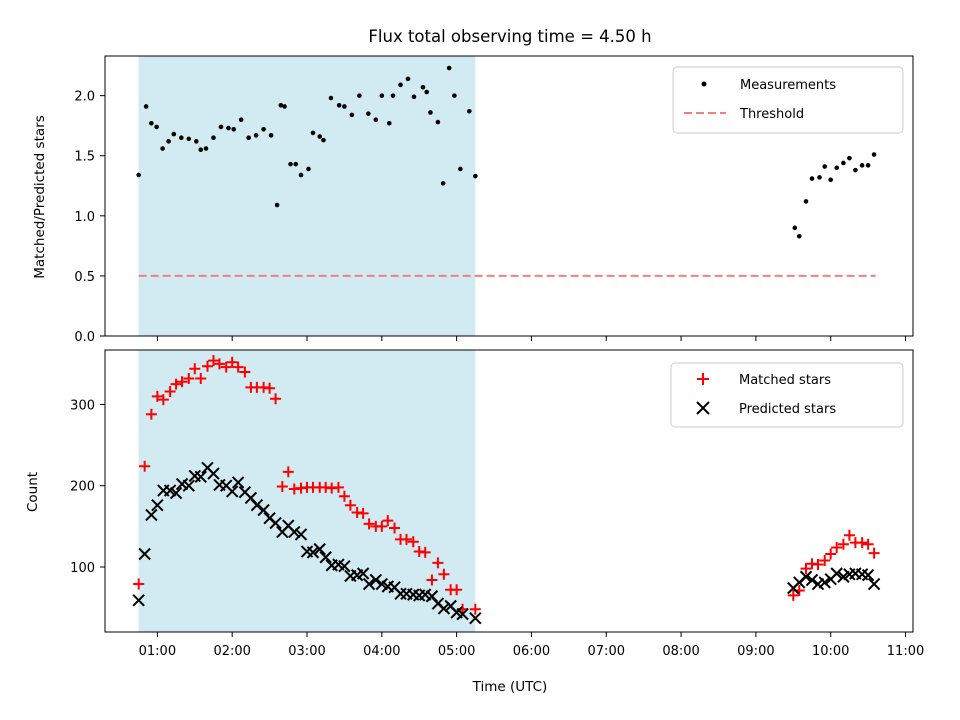 Image resolution: width=960 pixels, height=720 pixels. Describe the element at coordinates (307, 196) in the screenshot. I see `top-highlight-band` at that location.